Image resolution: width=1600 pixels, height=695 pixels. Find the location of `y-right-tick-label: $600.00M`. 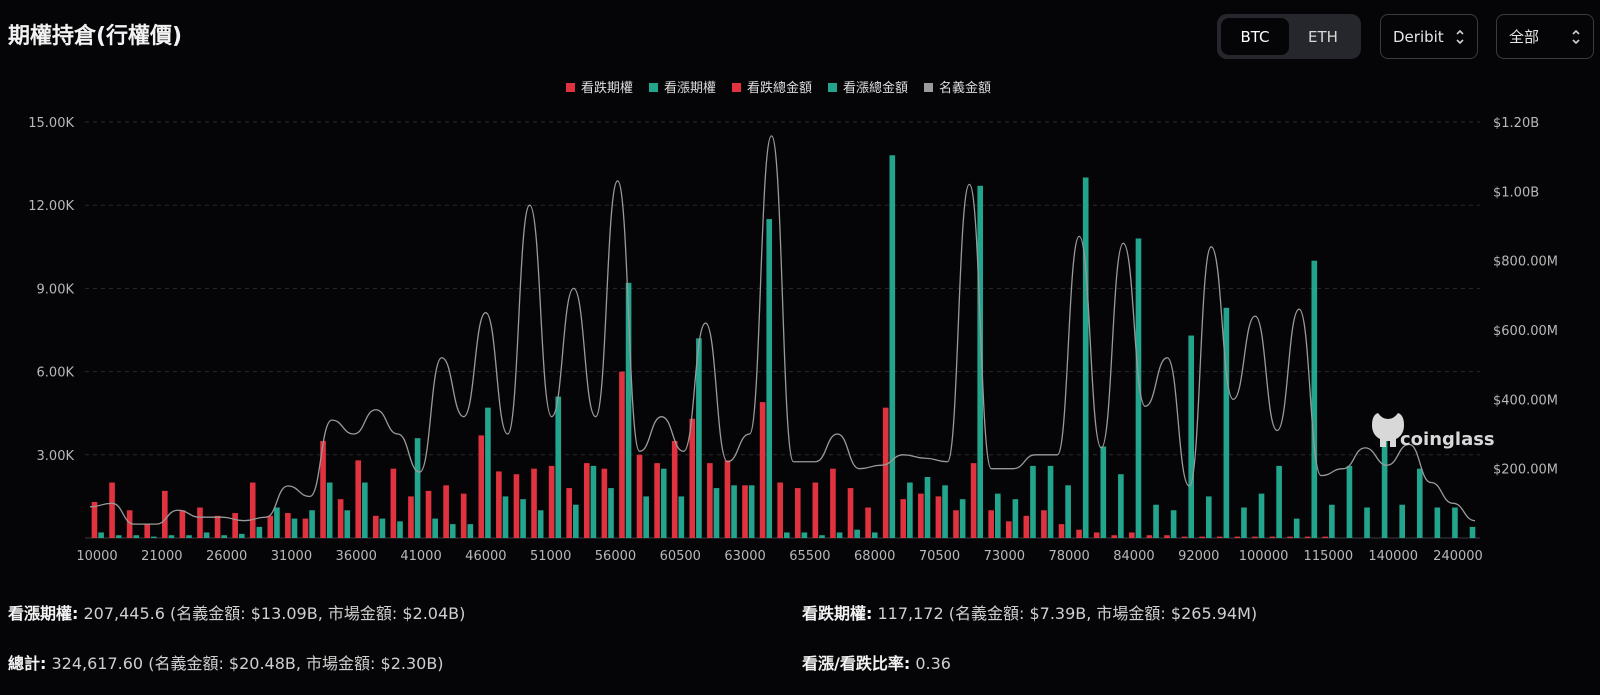

y-right-tick-label: $600.00M is located at coordinates (1525, 331).